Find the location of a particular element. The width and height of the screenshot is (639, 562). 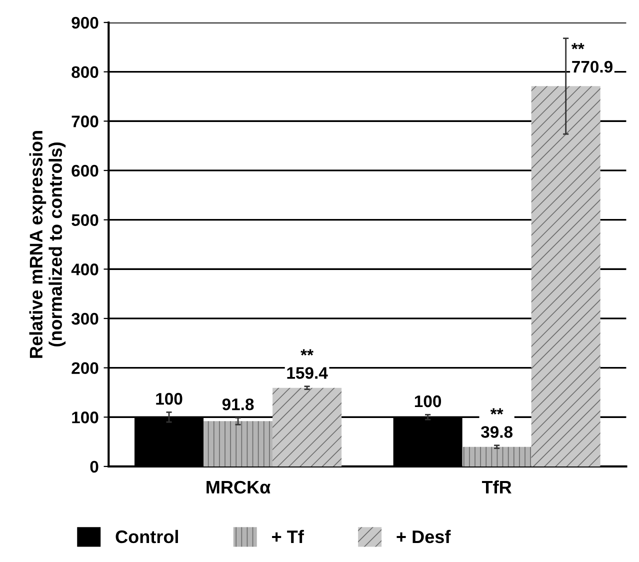

y-tick-label: 700 is located at coordinates (85, 122).